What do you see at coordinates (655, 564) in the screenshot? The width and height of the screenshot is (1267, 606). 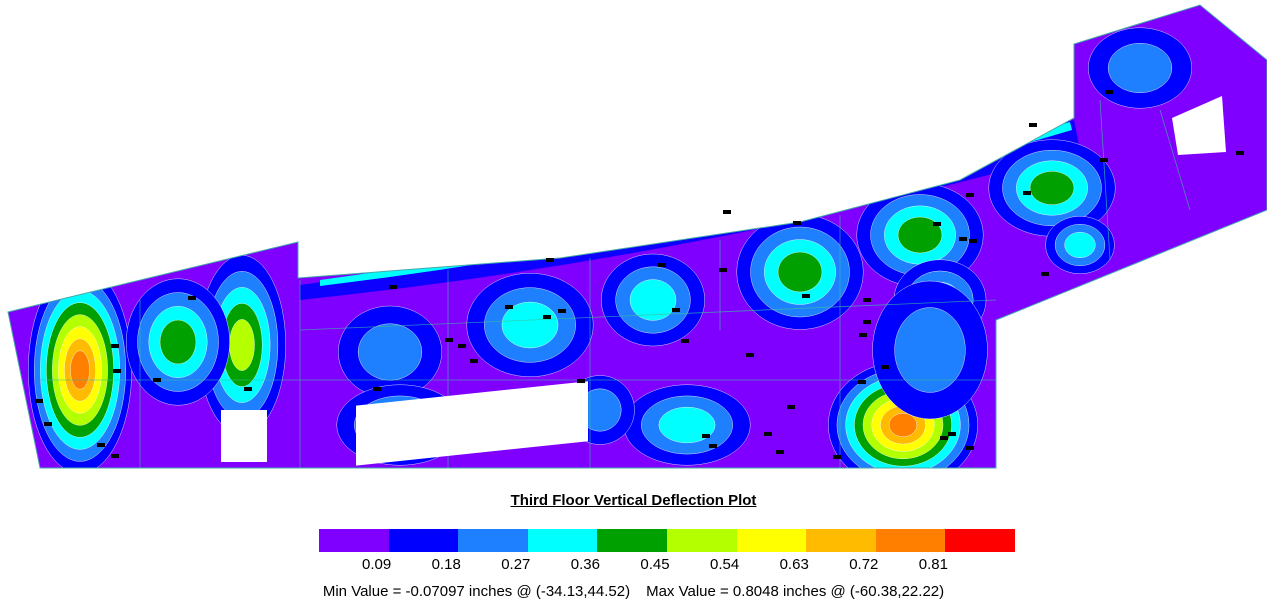 I see `legend-tick-label: 0.45` at bounding box center [655, 564].